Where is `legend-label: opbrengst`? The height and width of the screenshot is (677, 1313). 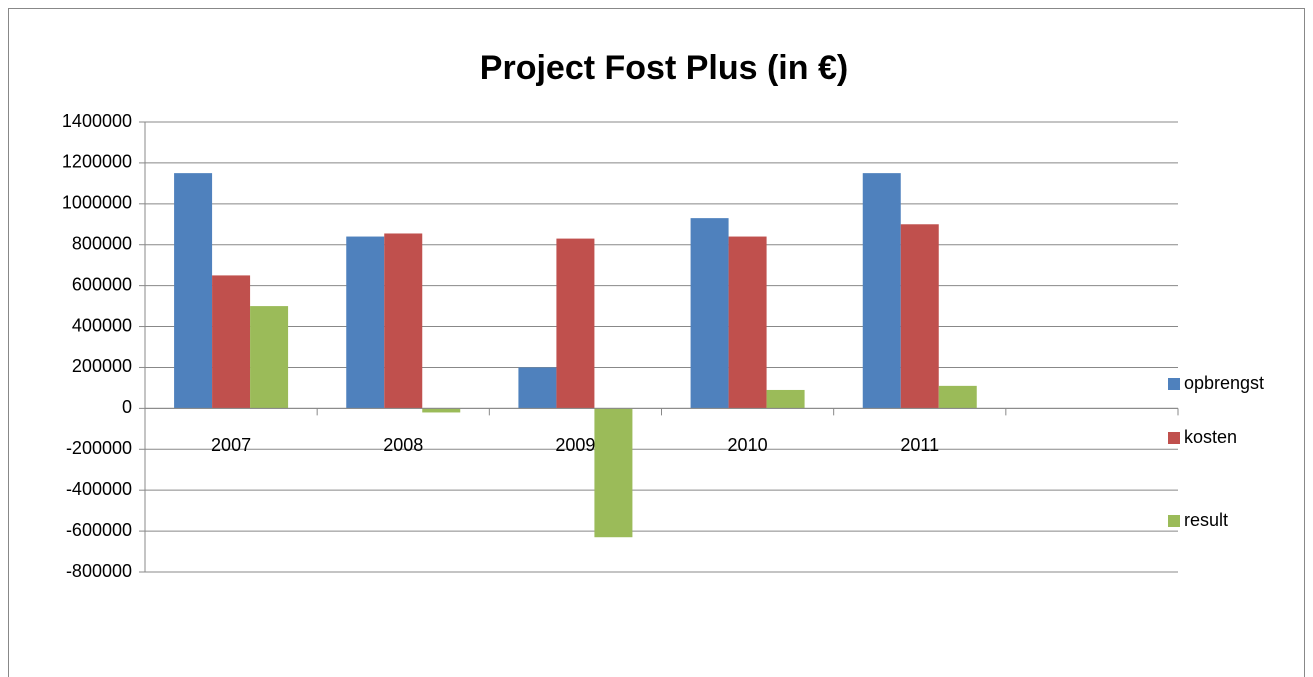
legend-label: opbrengst is located at coordinates (1224, 383).